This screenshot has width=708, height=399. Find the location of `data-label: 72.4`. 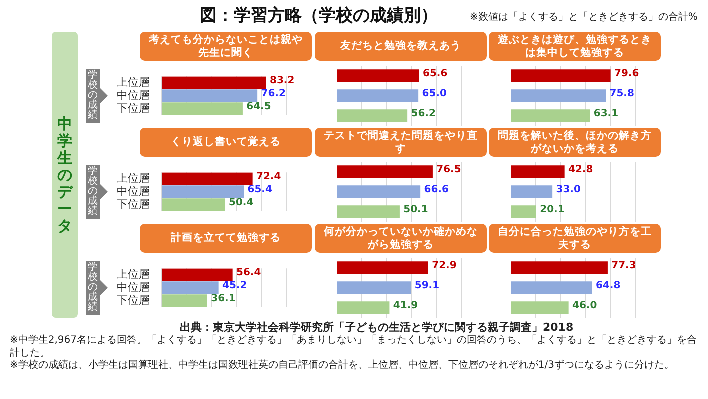

data-label: 72.4 is located at coordinates (269, 177).